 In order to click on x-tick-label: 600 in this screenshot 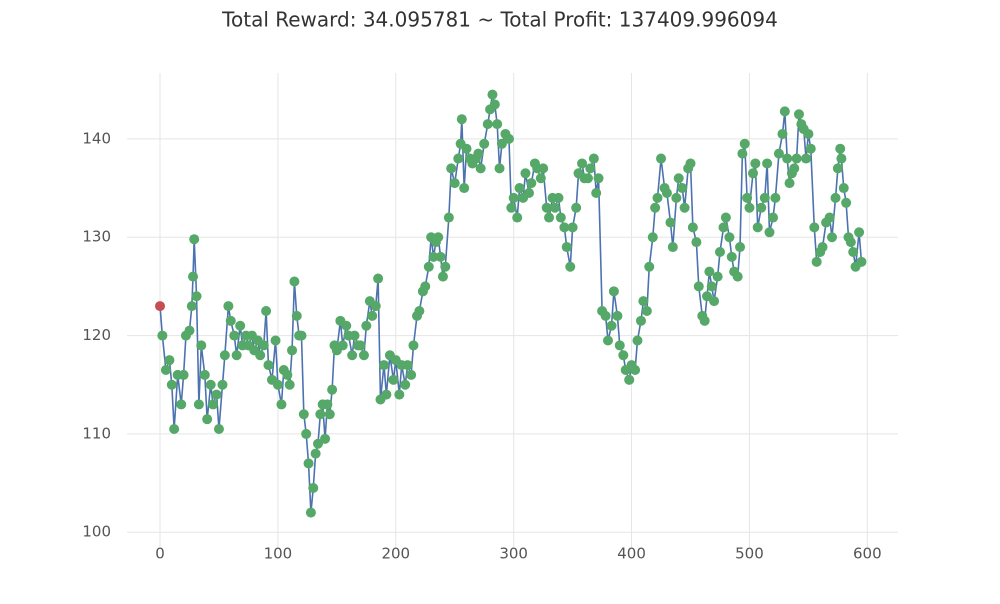, I will do `click(867, 554)`.